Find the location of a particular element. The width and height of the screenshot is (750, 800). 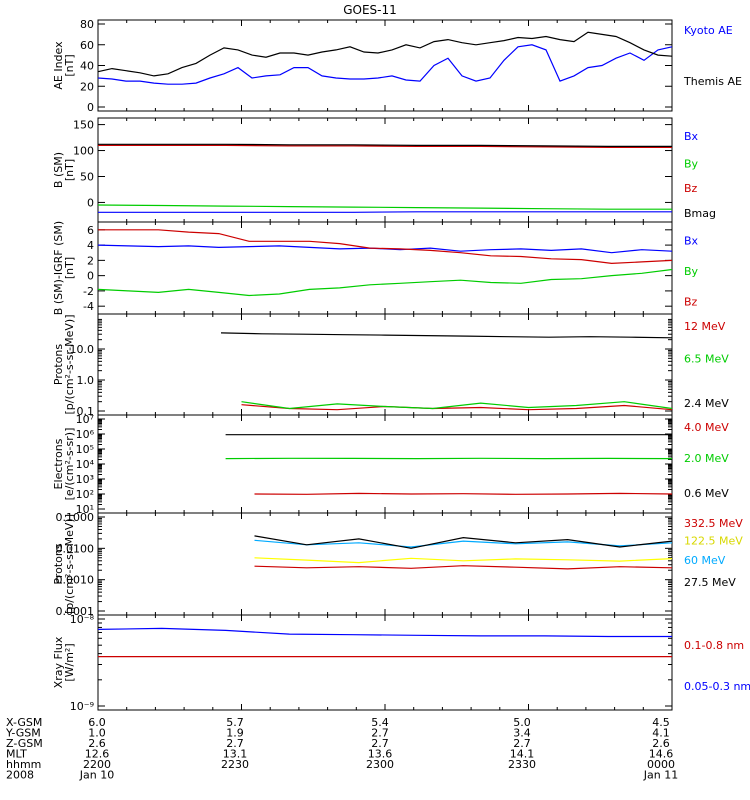

y-tick-label-xray: 10⁻⁹ is located at coordinates (82, 706).